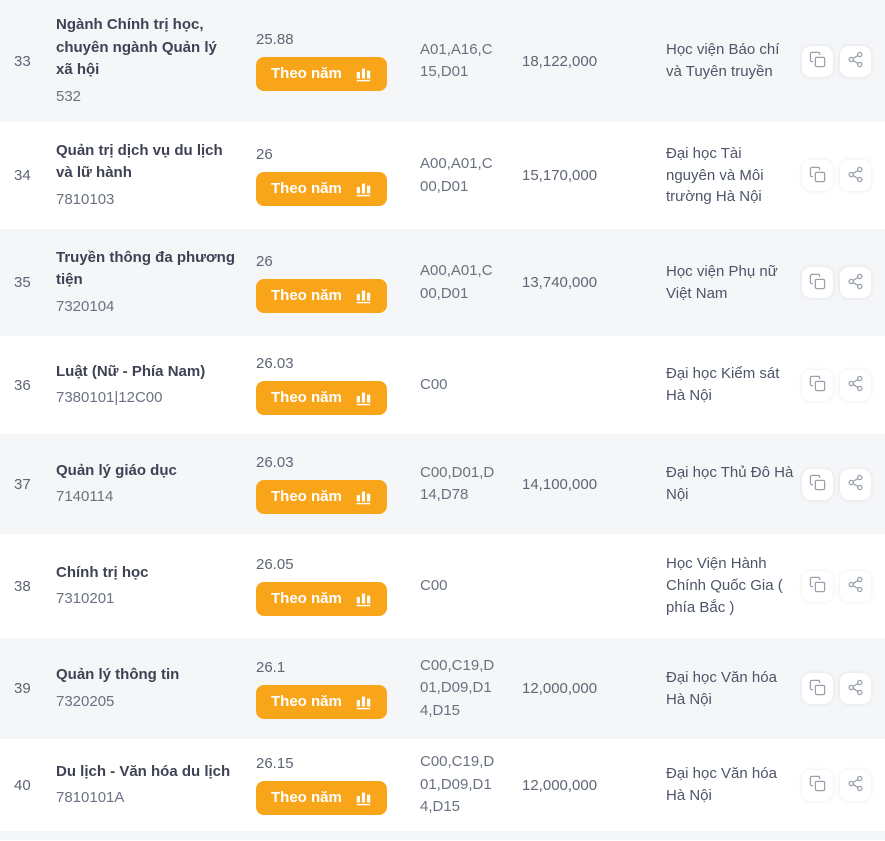  What do you see at coordinates (156, 688) in the screenshot?
I see `major-cell: Quản lý thông tin 7320205` at bounding box center [156, 688].